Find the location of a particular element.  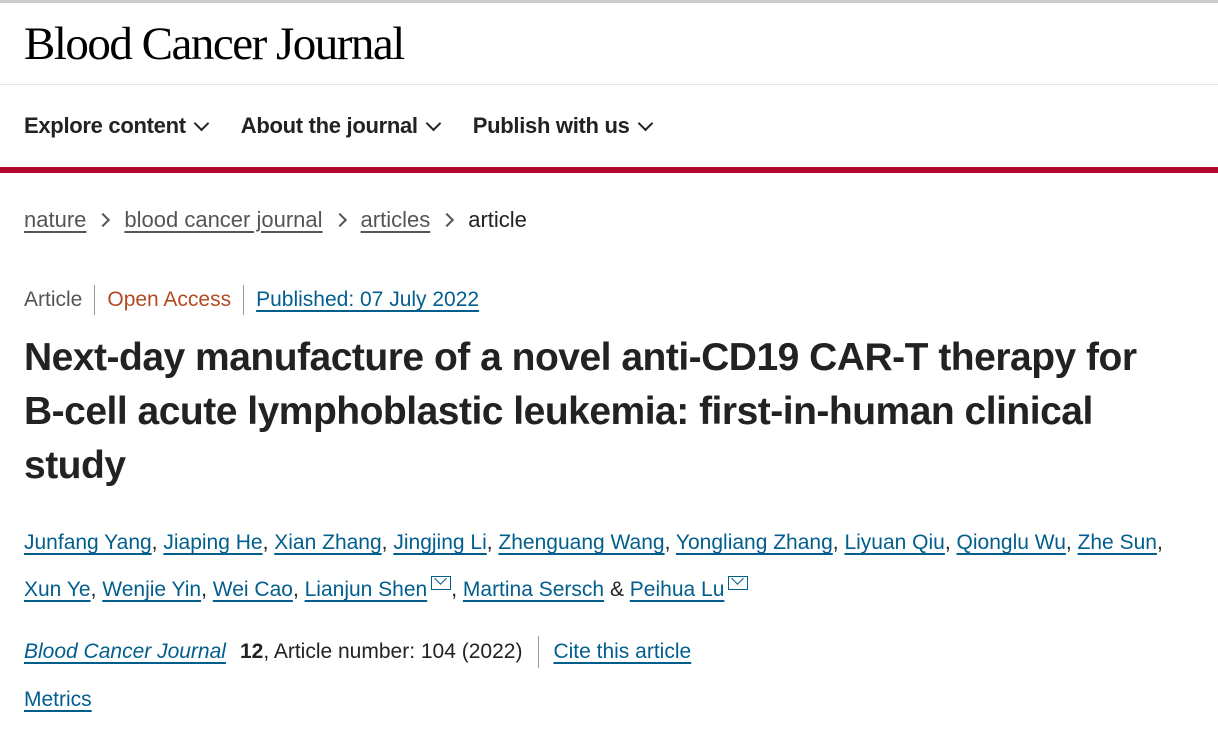

author-link: Xun Ye is located at coordinates (57, 589).